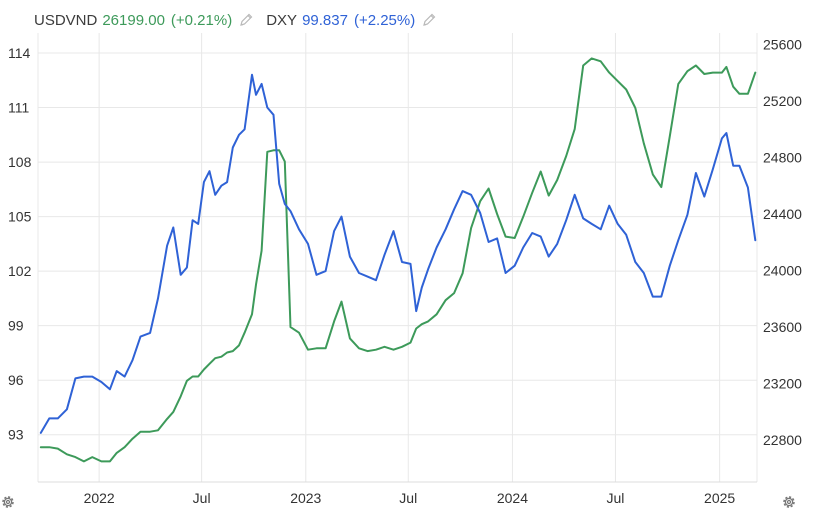 The width and height of the screenshot is (824, 514). I want to click on x-tick-label: 2022, so click(99, 498).